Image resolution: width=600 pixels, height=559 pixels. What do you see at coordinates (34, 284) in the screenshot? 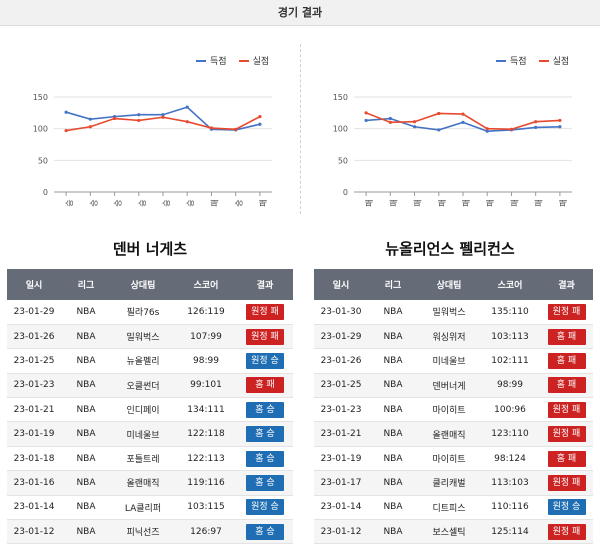
I see `column-header: 일시` at bounding box center [34, 284].